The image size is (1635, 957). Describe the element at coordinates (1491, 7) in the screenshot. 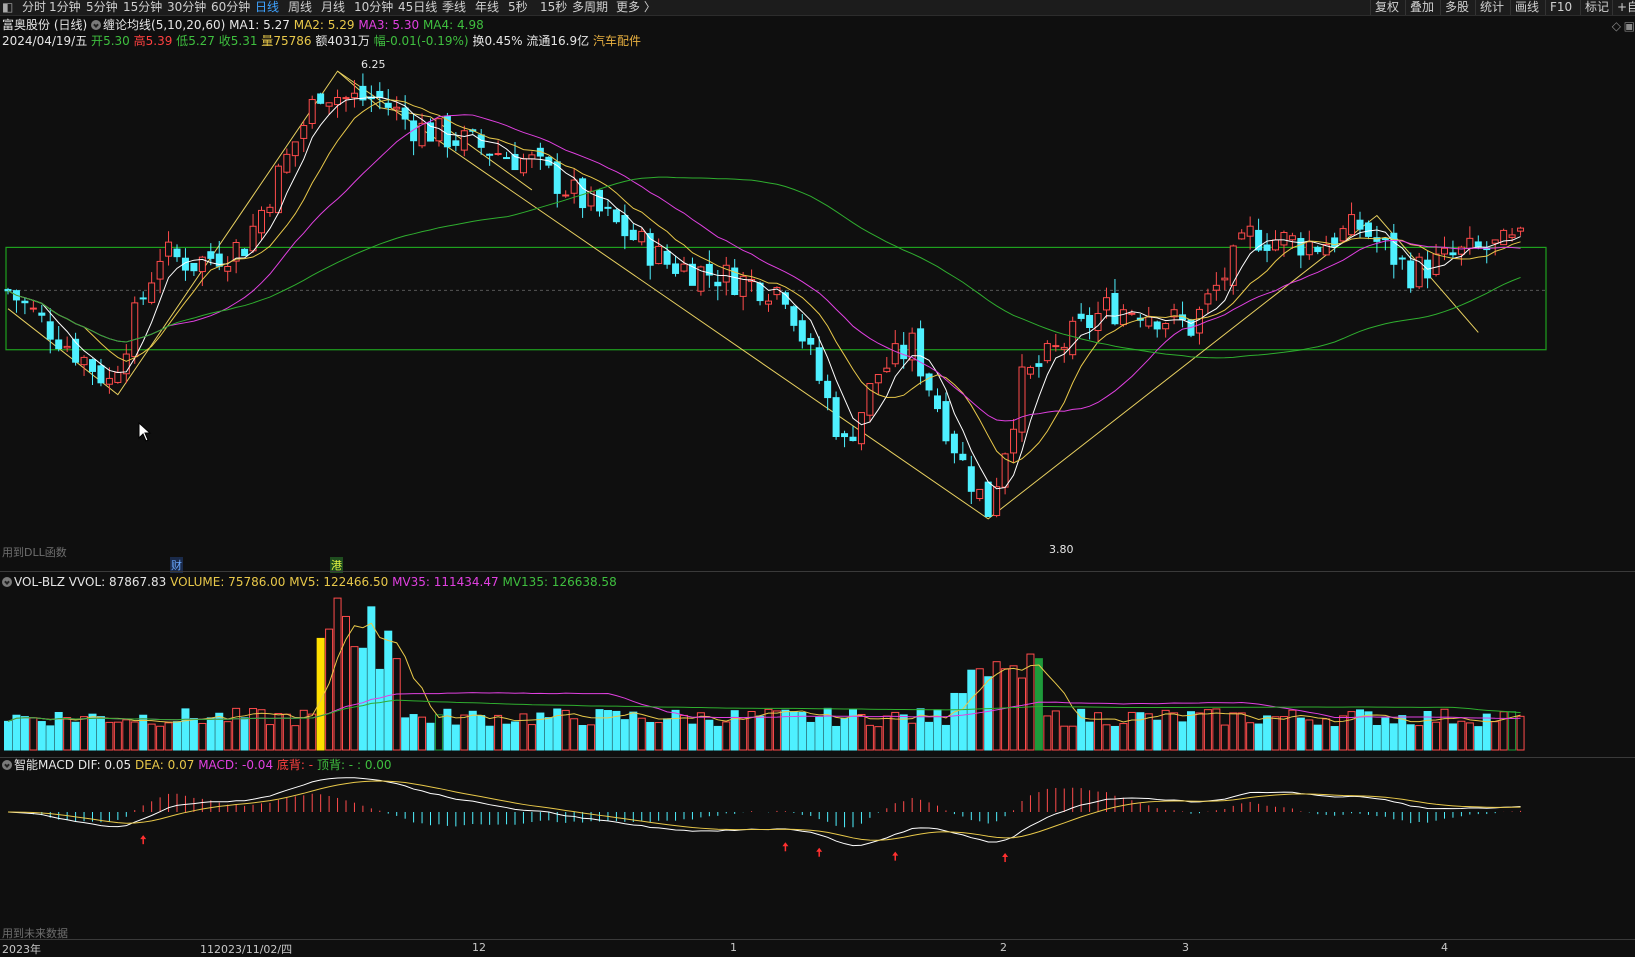

I see `tool-button-3: 统计` at that location.